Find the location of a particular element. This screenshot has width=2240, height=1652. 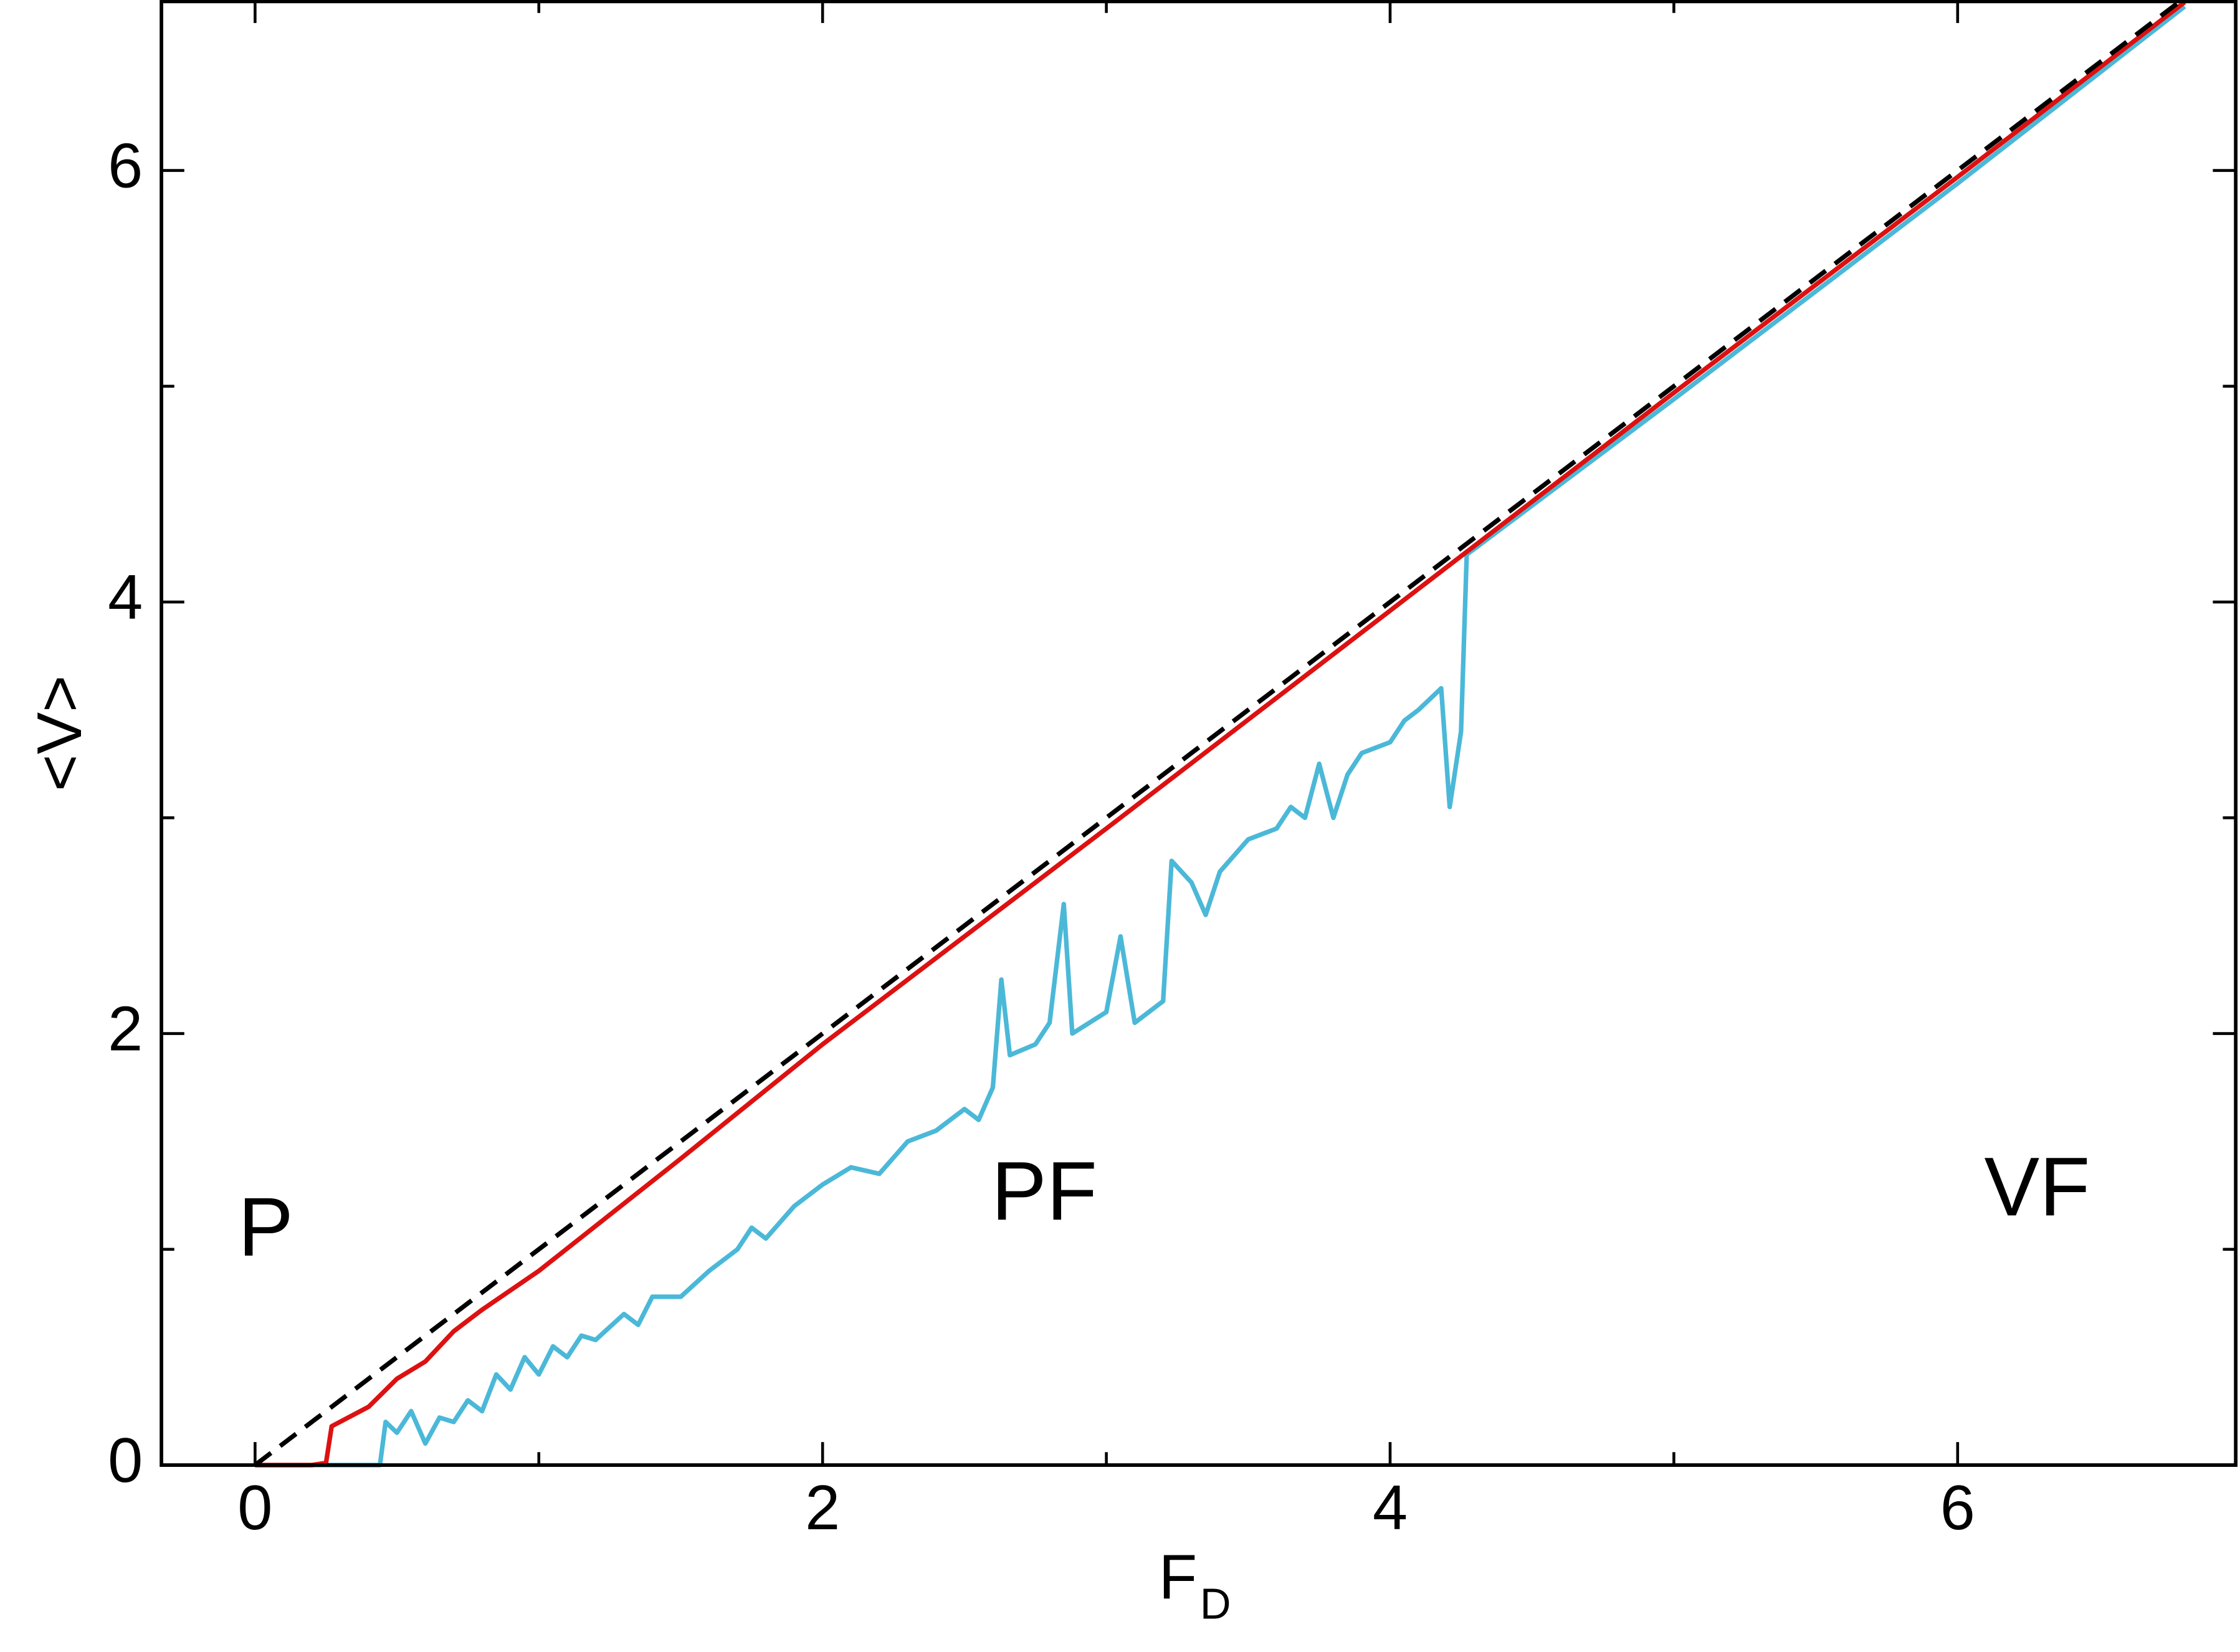

x-tick-label: 2 is located at coordinates (822, 1508).